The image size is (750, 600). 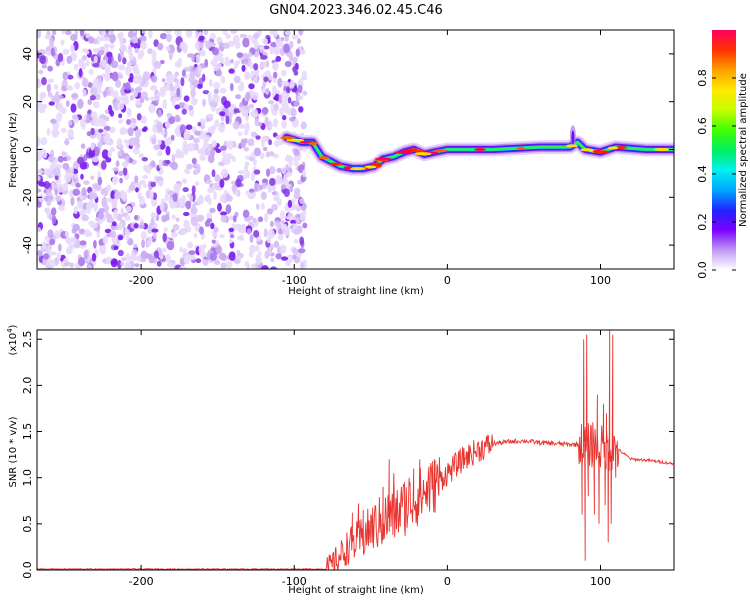 What do you see at coordinates (27, 149) in the screenshot?
I see `y-tick-label: 0` at bounding box center [27, 149].